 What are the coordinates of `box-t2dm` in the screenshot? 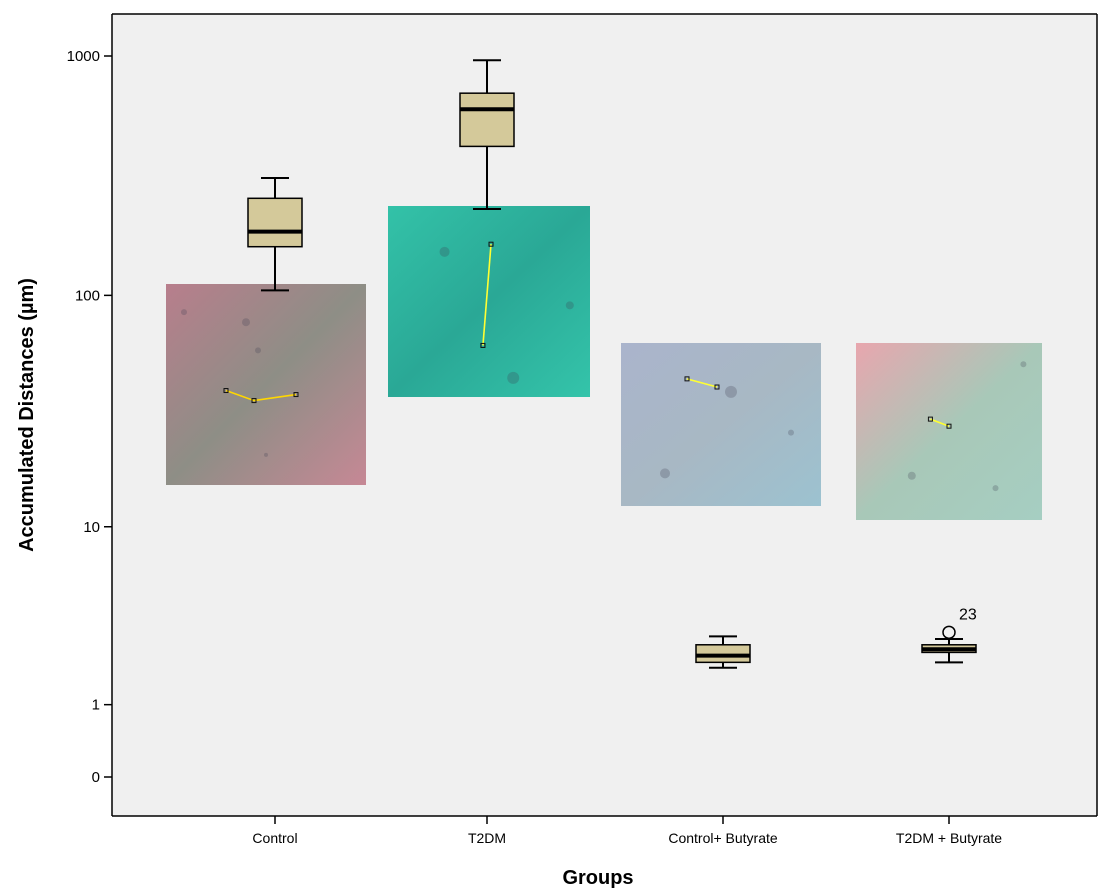 It's located at (487, 135).